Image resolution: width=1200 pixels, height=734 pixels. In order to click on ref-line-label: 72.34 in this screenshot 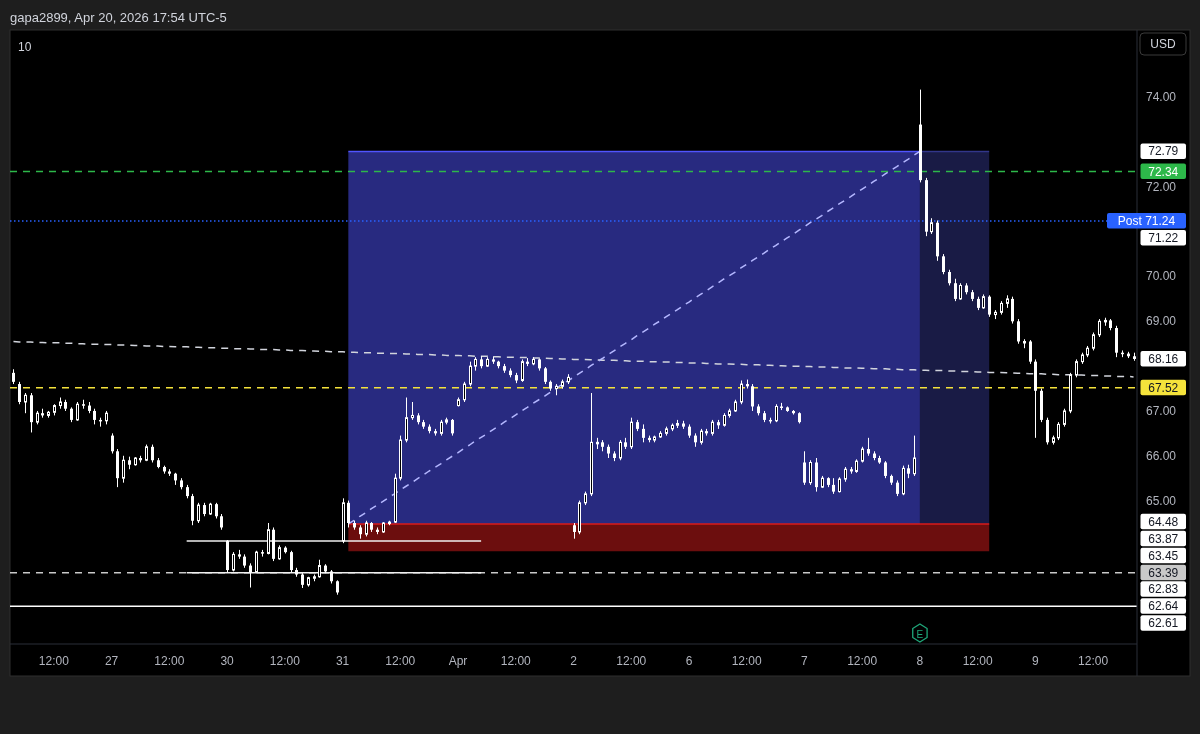, I will do `click(1163, 171)`.